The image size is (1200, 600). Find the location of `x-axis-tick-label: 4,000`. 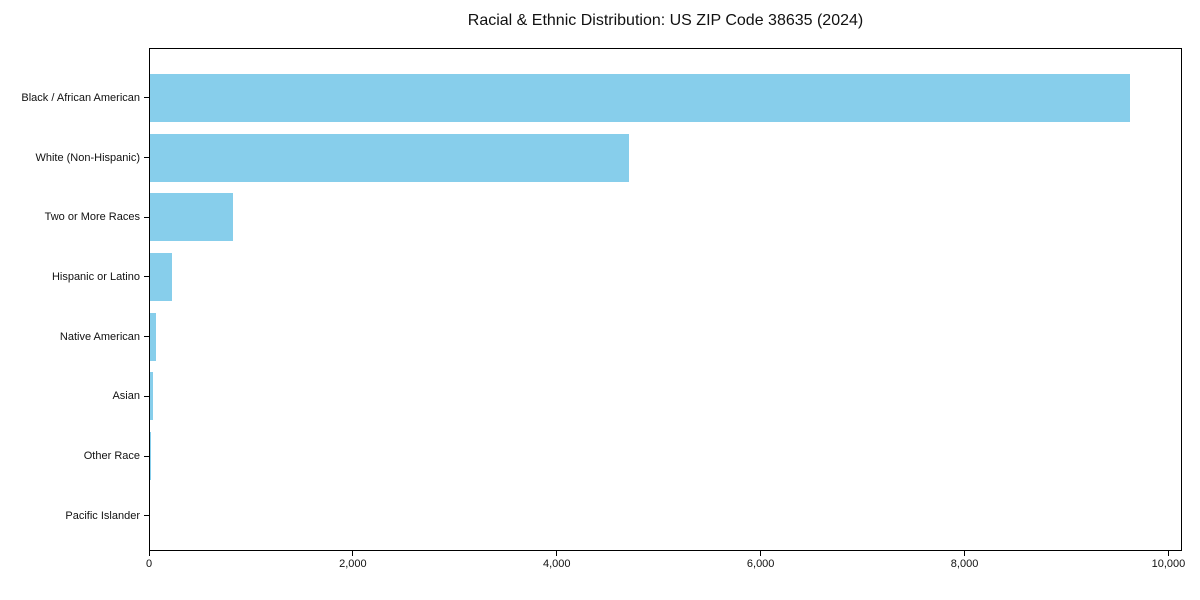

x-axis-tick-label: 4,000 is located at coordinates (557, 564).